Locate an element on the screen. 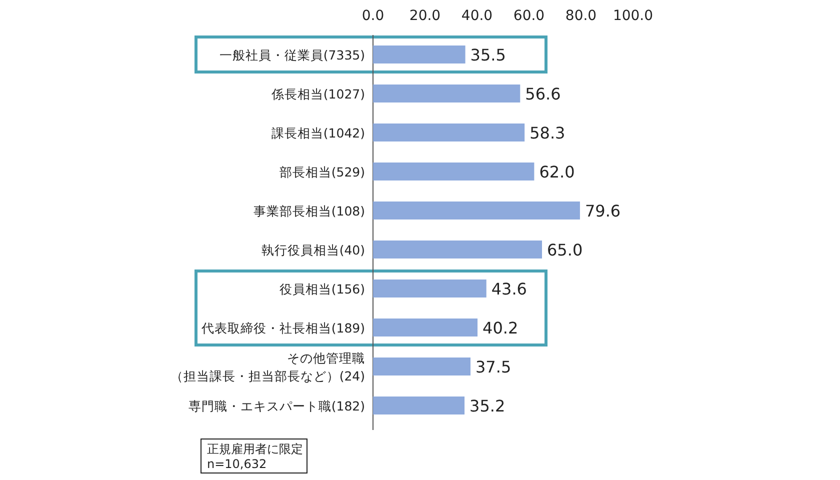  y-tick-label: 代表取締役・社長相当(189) is located at coordinates (282, 328).